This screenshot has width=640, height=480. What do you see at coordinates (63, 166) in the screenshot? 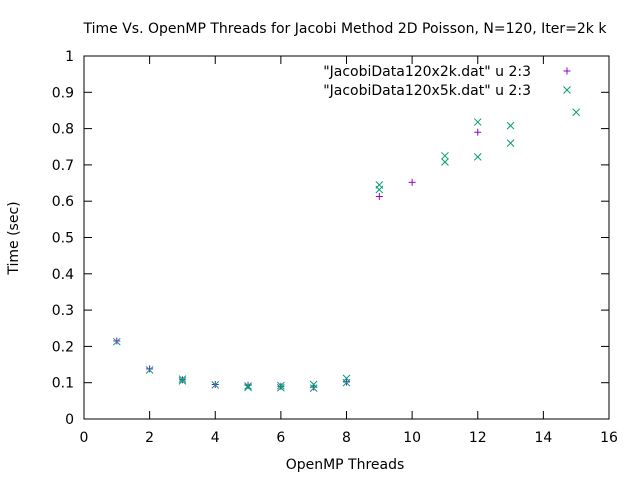
I see `y-tick-label: 0.7` at bounding box center [63, 166].